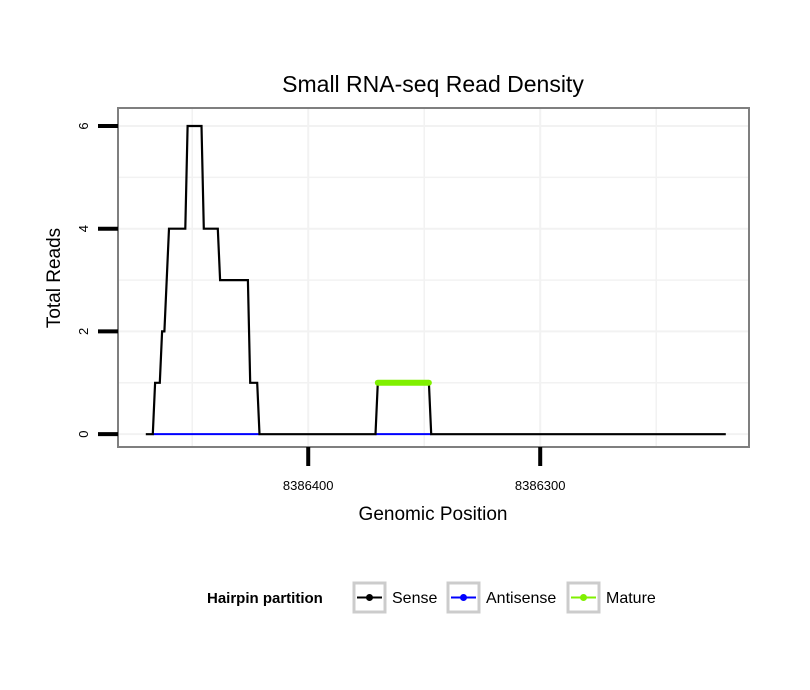 The image size is (810, 690). What do you see at coordinates (54, 278) in the screenshot?
I see `y-axis-label: Total Reads` at bounding box center [54, 278].